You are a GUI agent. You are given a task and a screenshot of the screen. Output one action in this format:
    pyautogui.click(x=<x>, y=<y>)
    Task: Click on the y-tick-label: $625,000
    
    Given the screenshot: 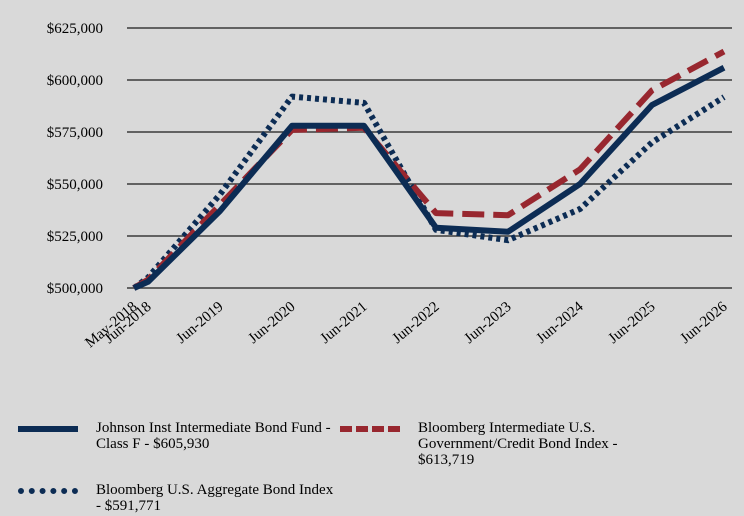 What is the action you would take?
    pyautogui.click(x=75, y=29)
    